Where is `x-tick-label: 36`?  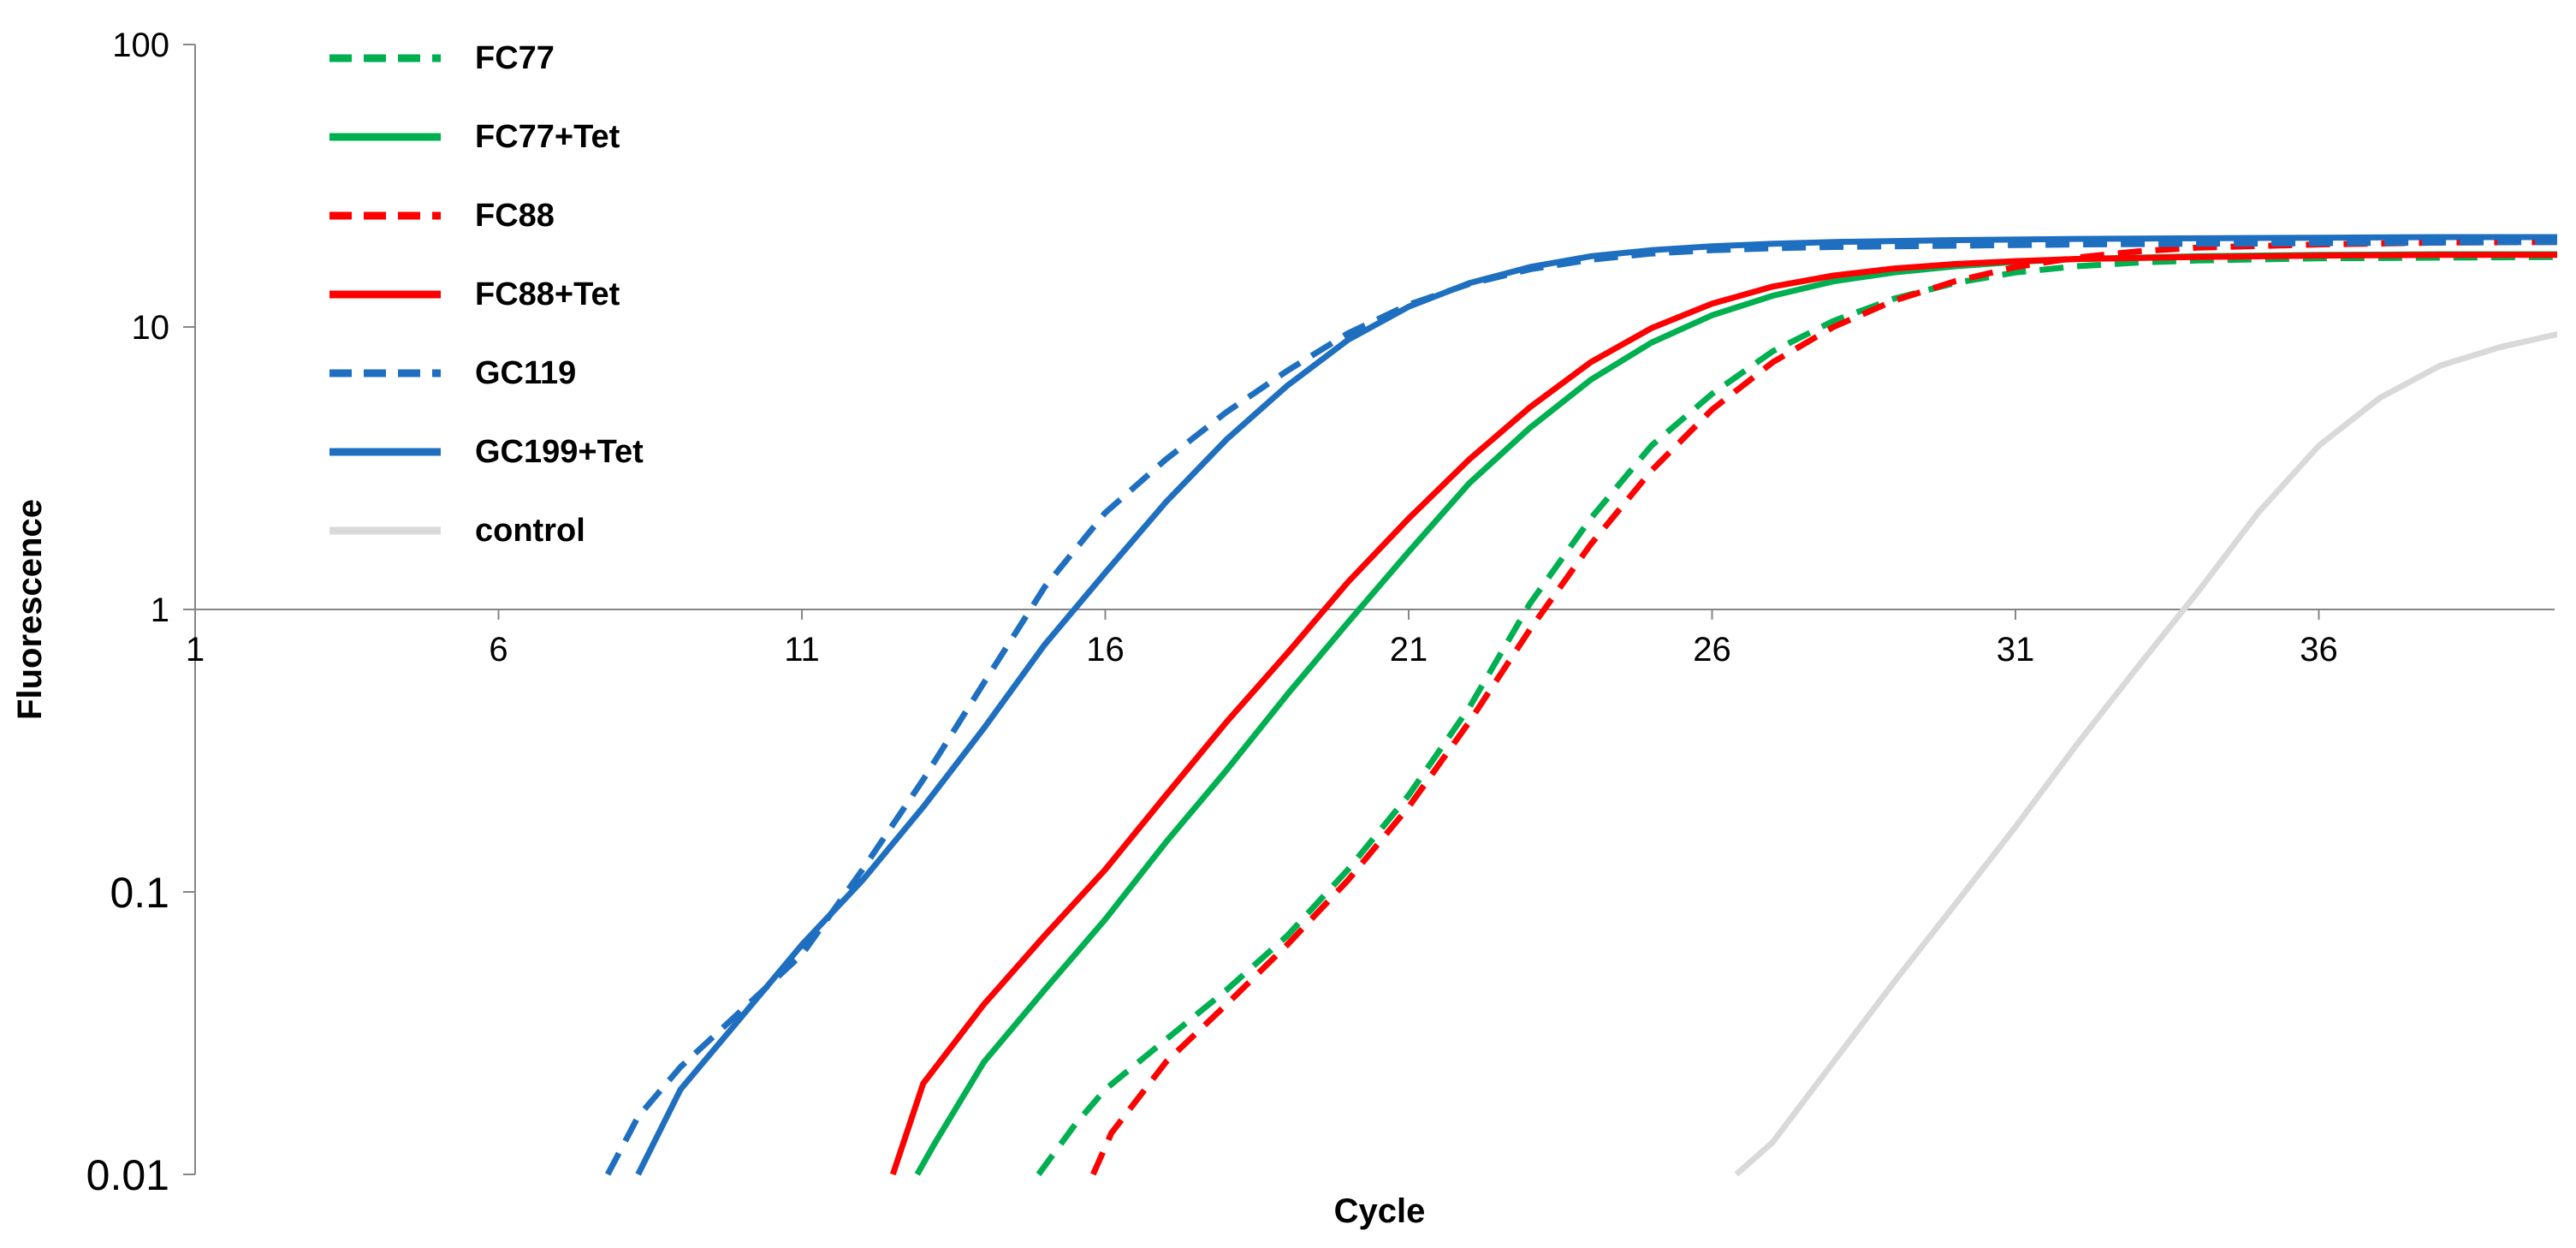 x-tick-label: 36 is located at coordinates (2319, 650).